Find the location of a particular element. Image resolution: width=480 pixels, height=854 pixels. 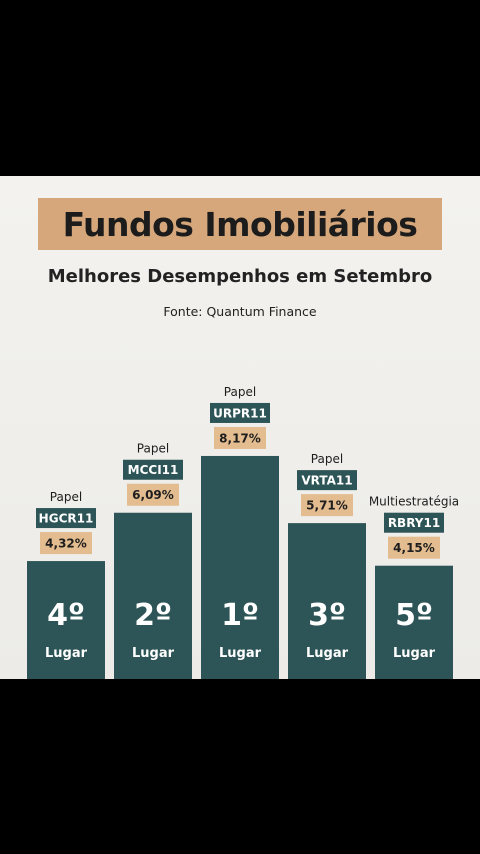

rank-label: 3º is located at coordinates (327, 615).